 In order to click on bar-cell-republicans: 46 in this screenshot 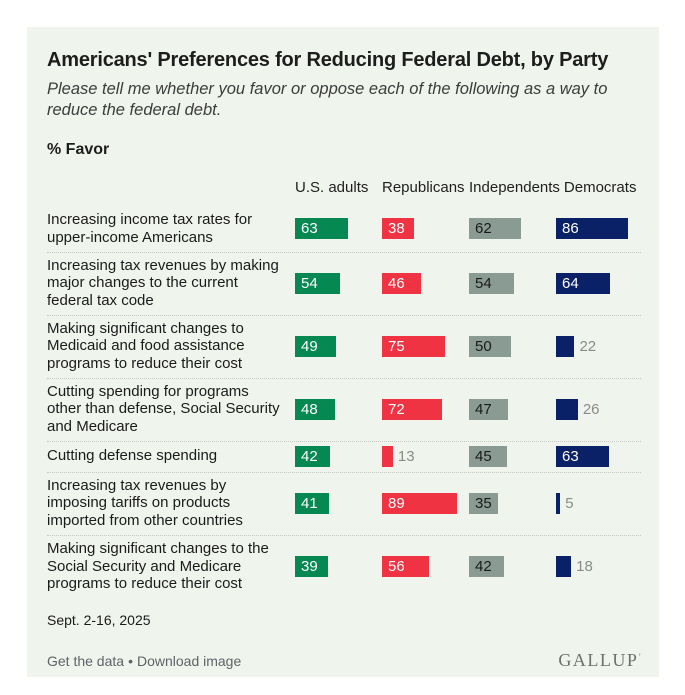, I will do `click(425, 283)`.